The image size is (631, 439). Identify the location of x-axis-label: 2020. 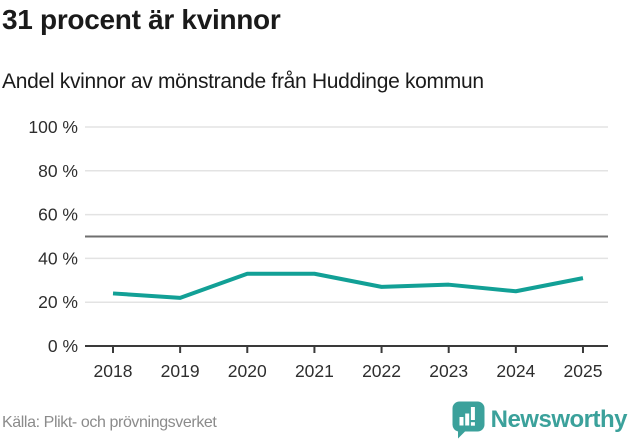
(247, 371).